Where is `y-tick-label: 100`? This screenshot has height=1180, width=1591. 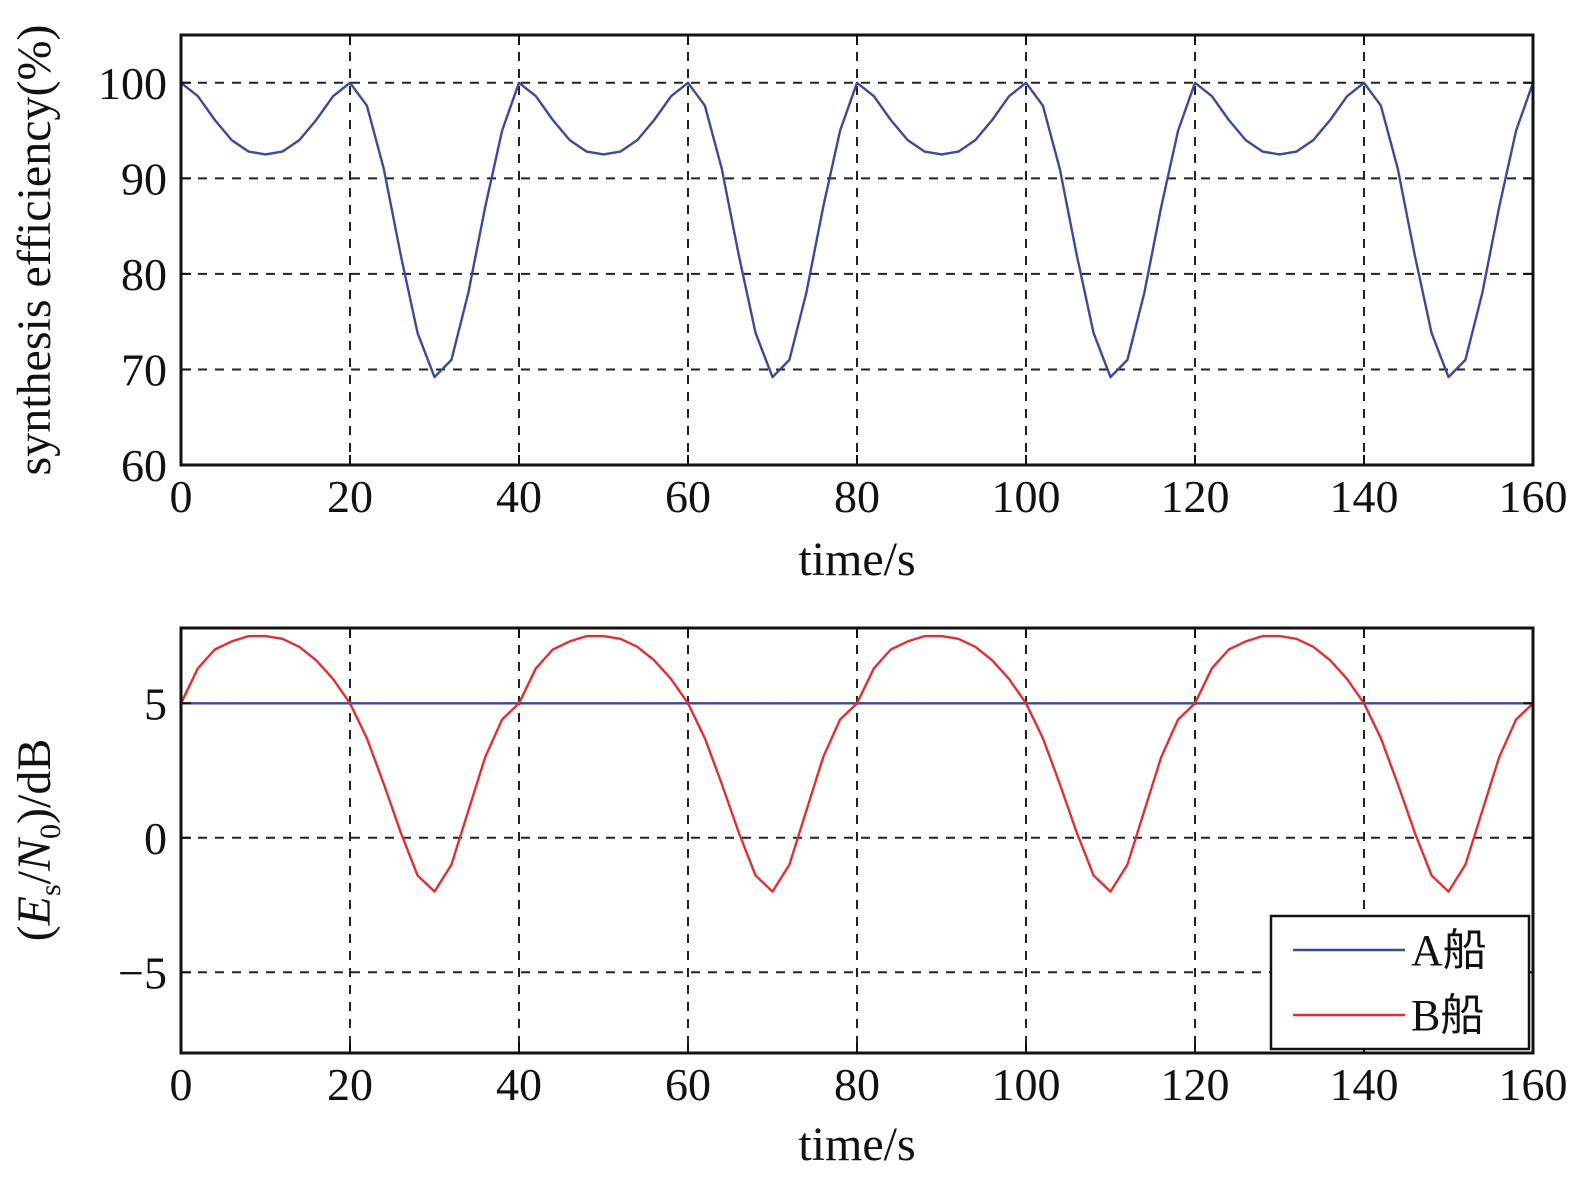
y-tick-label: 100 is located at coordinates (132, 83).